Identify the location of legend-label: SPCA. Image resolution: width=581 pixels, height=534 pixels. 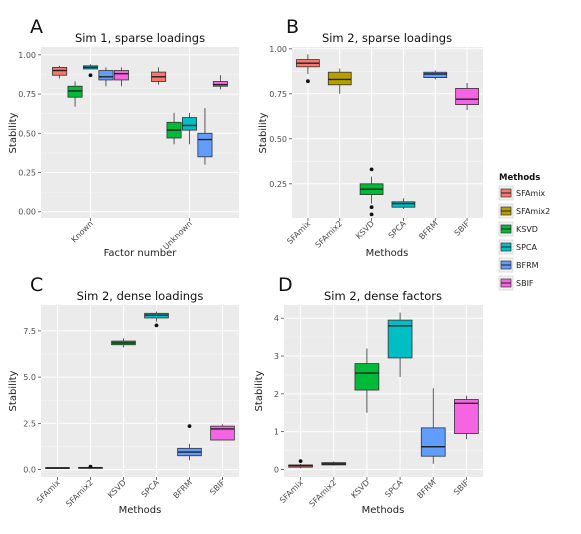
(526, 247).